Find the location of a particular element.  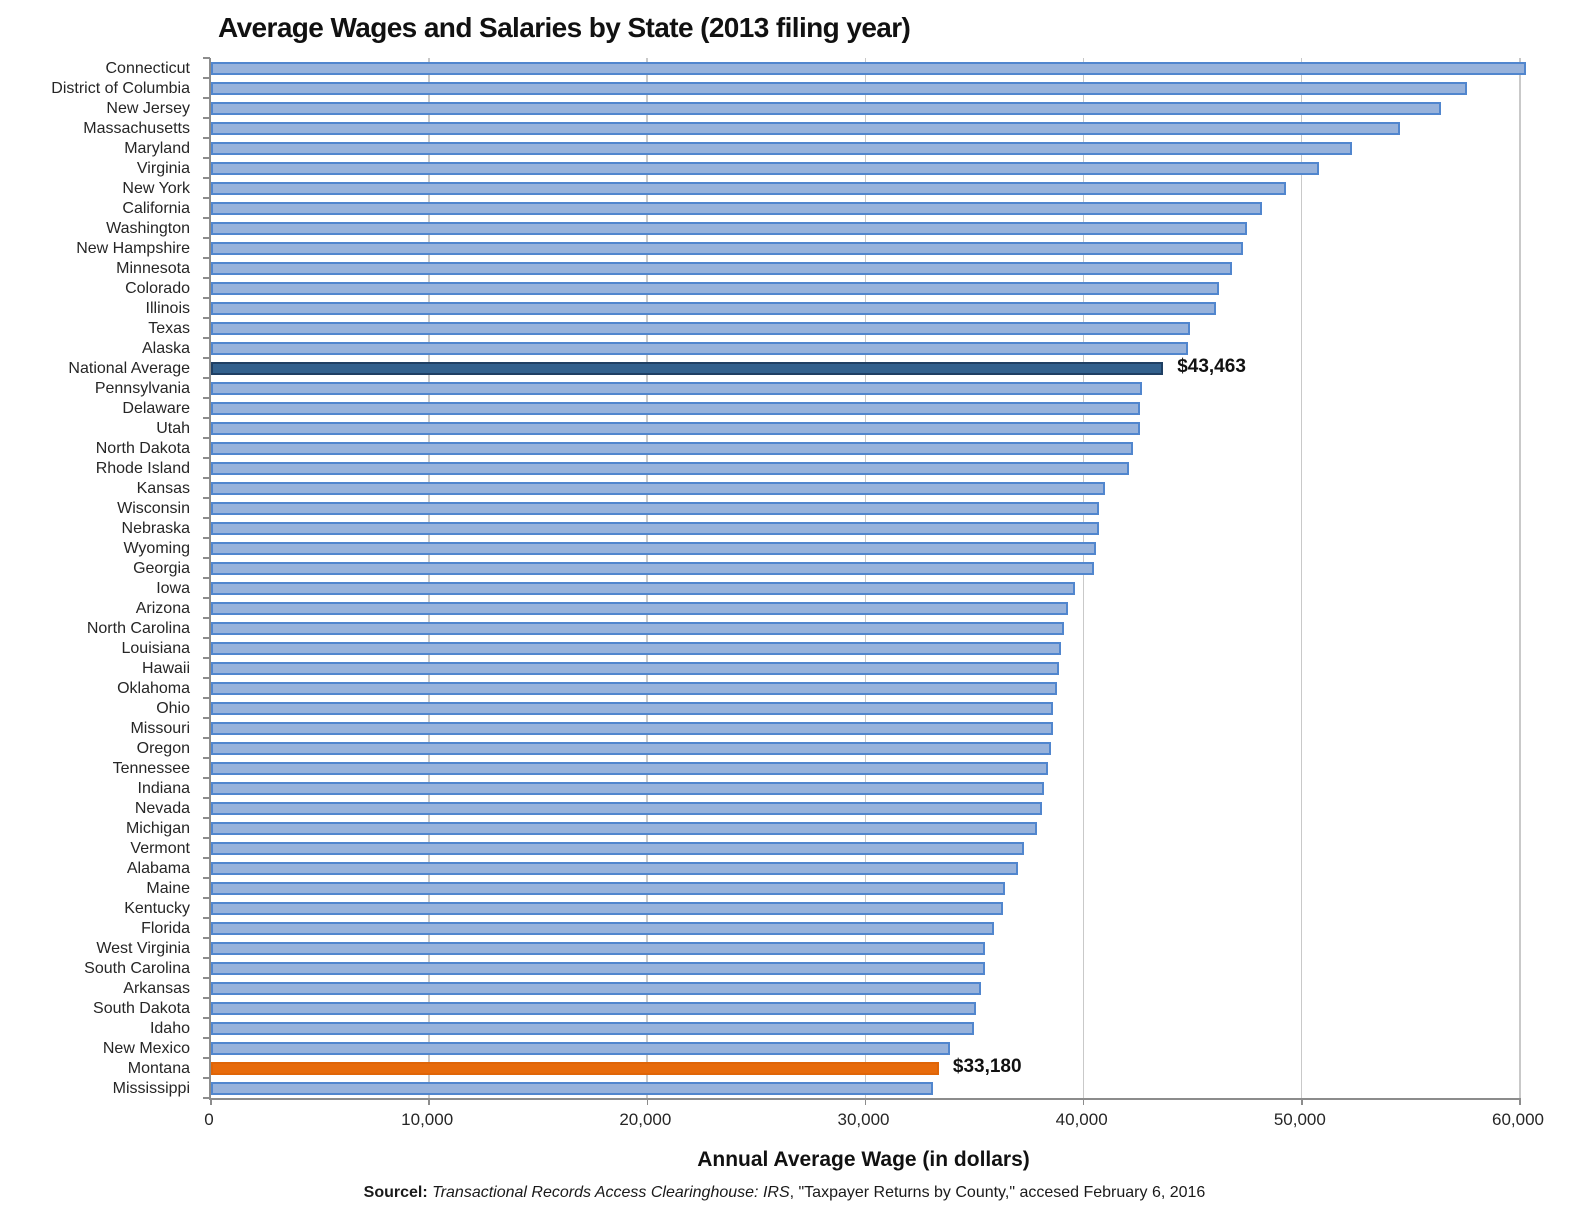

category-label-maryland: Maryland is located at coordinates (157, 148).